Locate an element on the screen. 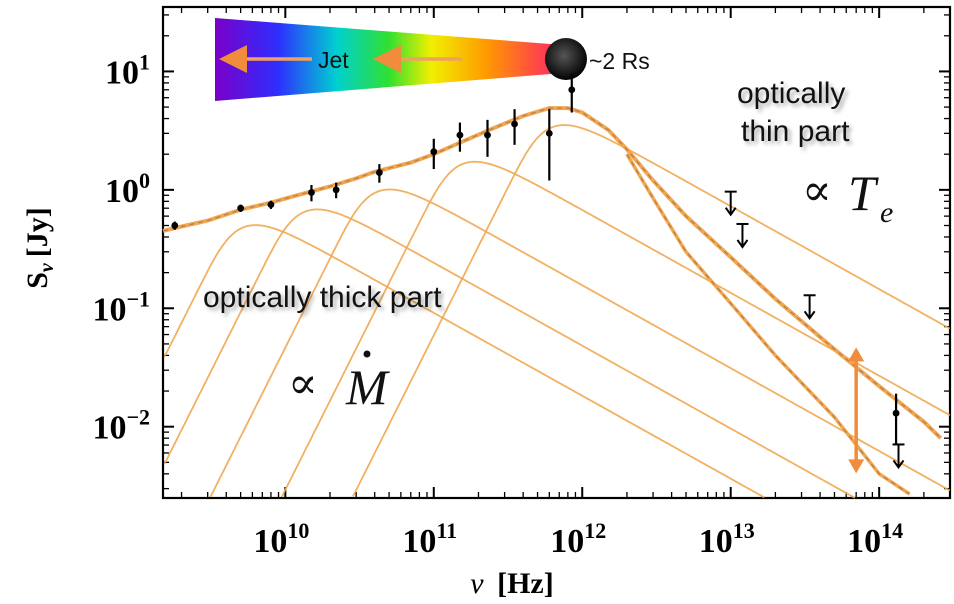 This screenshot has width=954, height=604. thin-line1-shadow: optically is located at coordinates (794, 96).